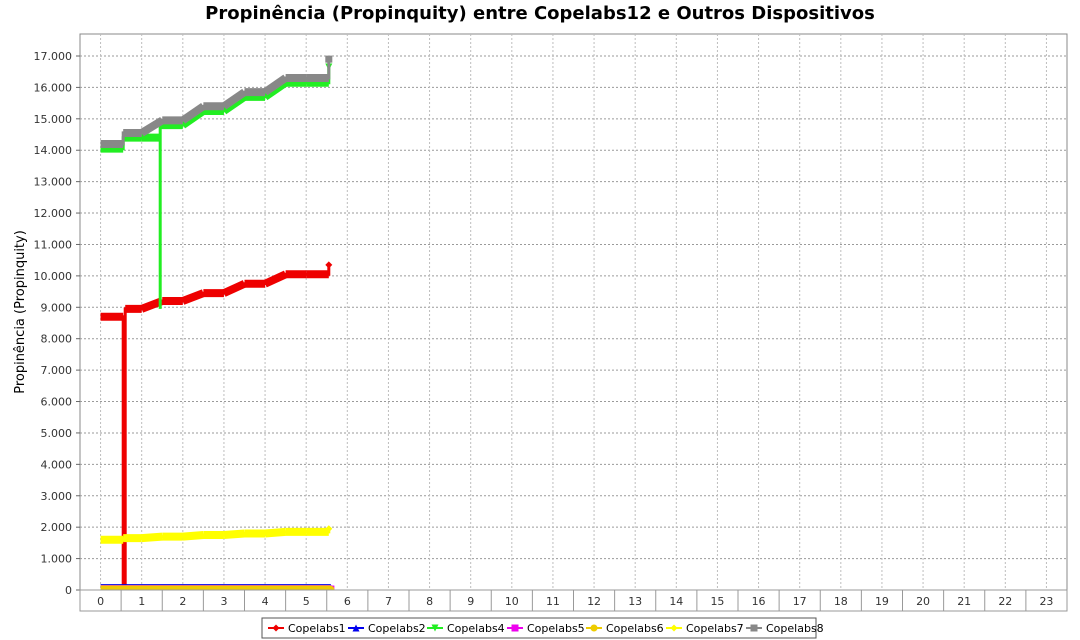 The image size is (1080, 640). Describe the element at coordinates (800, 601) in the screenshot. I see `x-tick-label: 17` at that location.